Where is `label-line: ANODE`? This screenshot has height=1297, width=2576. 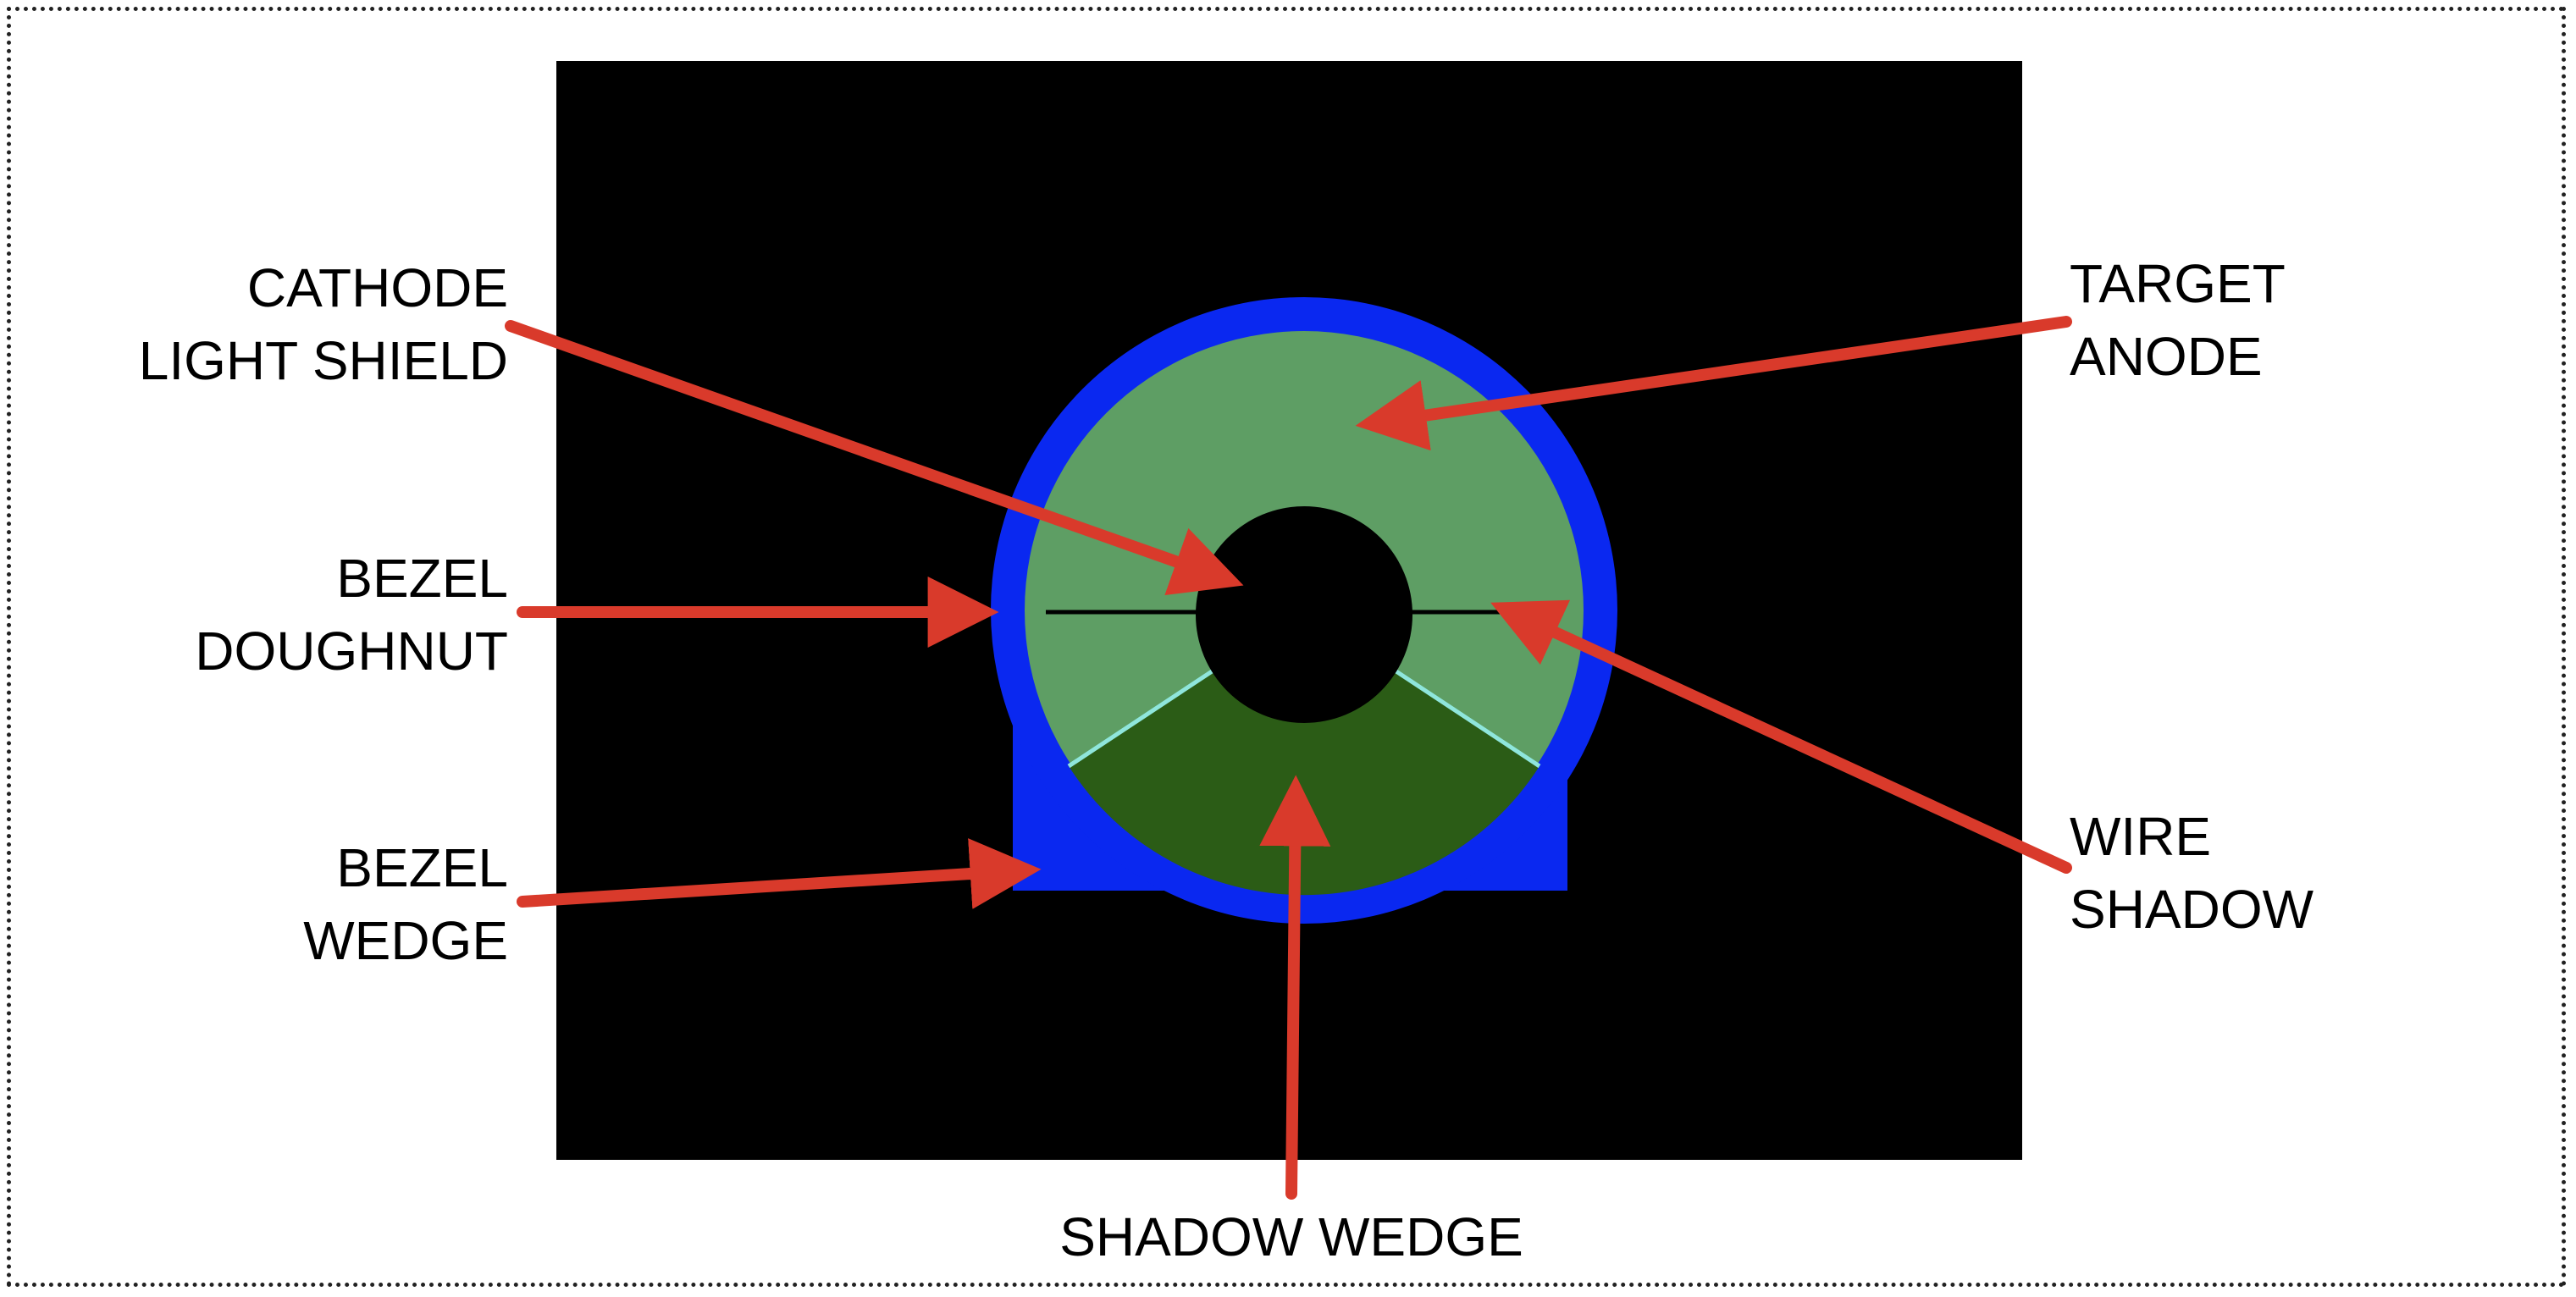
label-line: ANODE is located at coordinates (2166, 356).